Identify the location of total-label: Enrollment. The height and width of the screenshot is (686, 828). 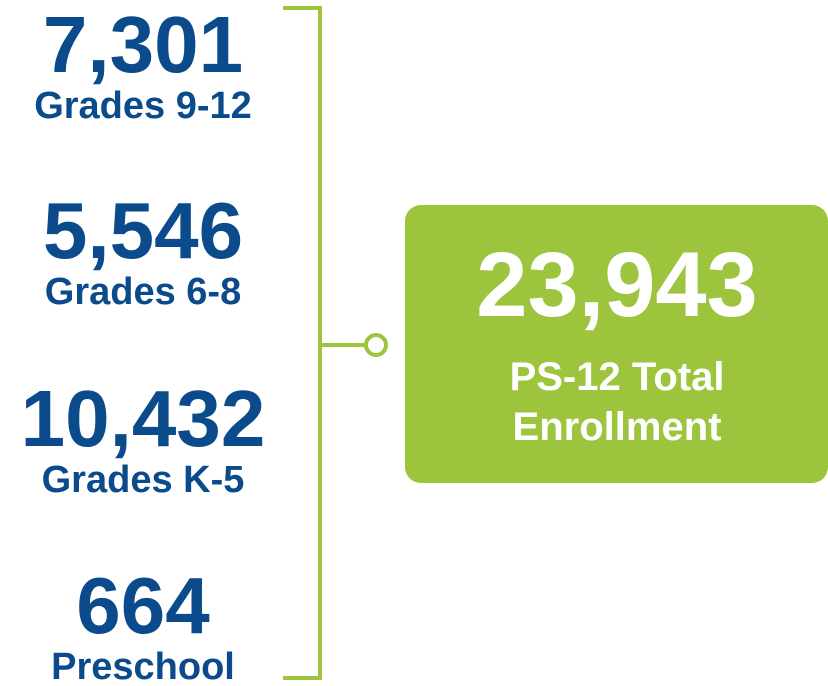
(617, 427).